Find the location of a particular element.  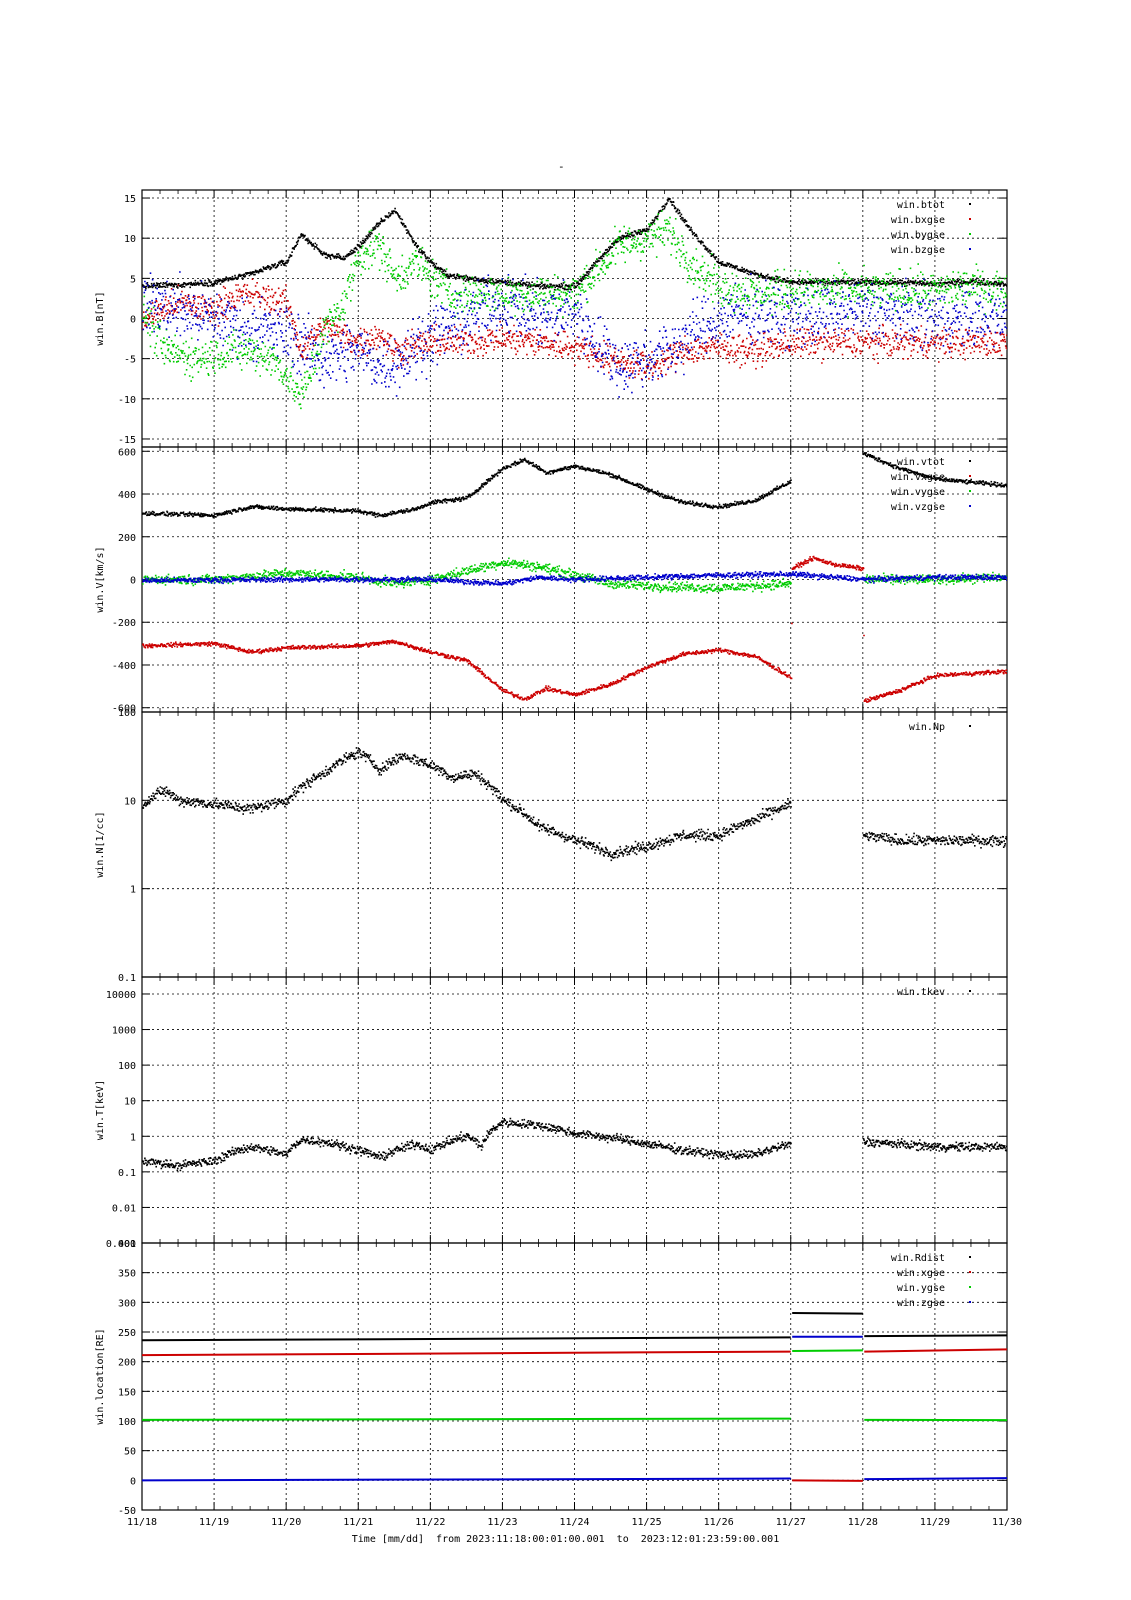

x-tick-label: 11/24 is located at coordinates (574, 1522).